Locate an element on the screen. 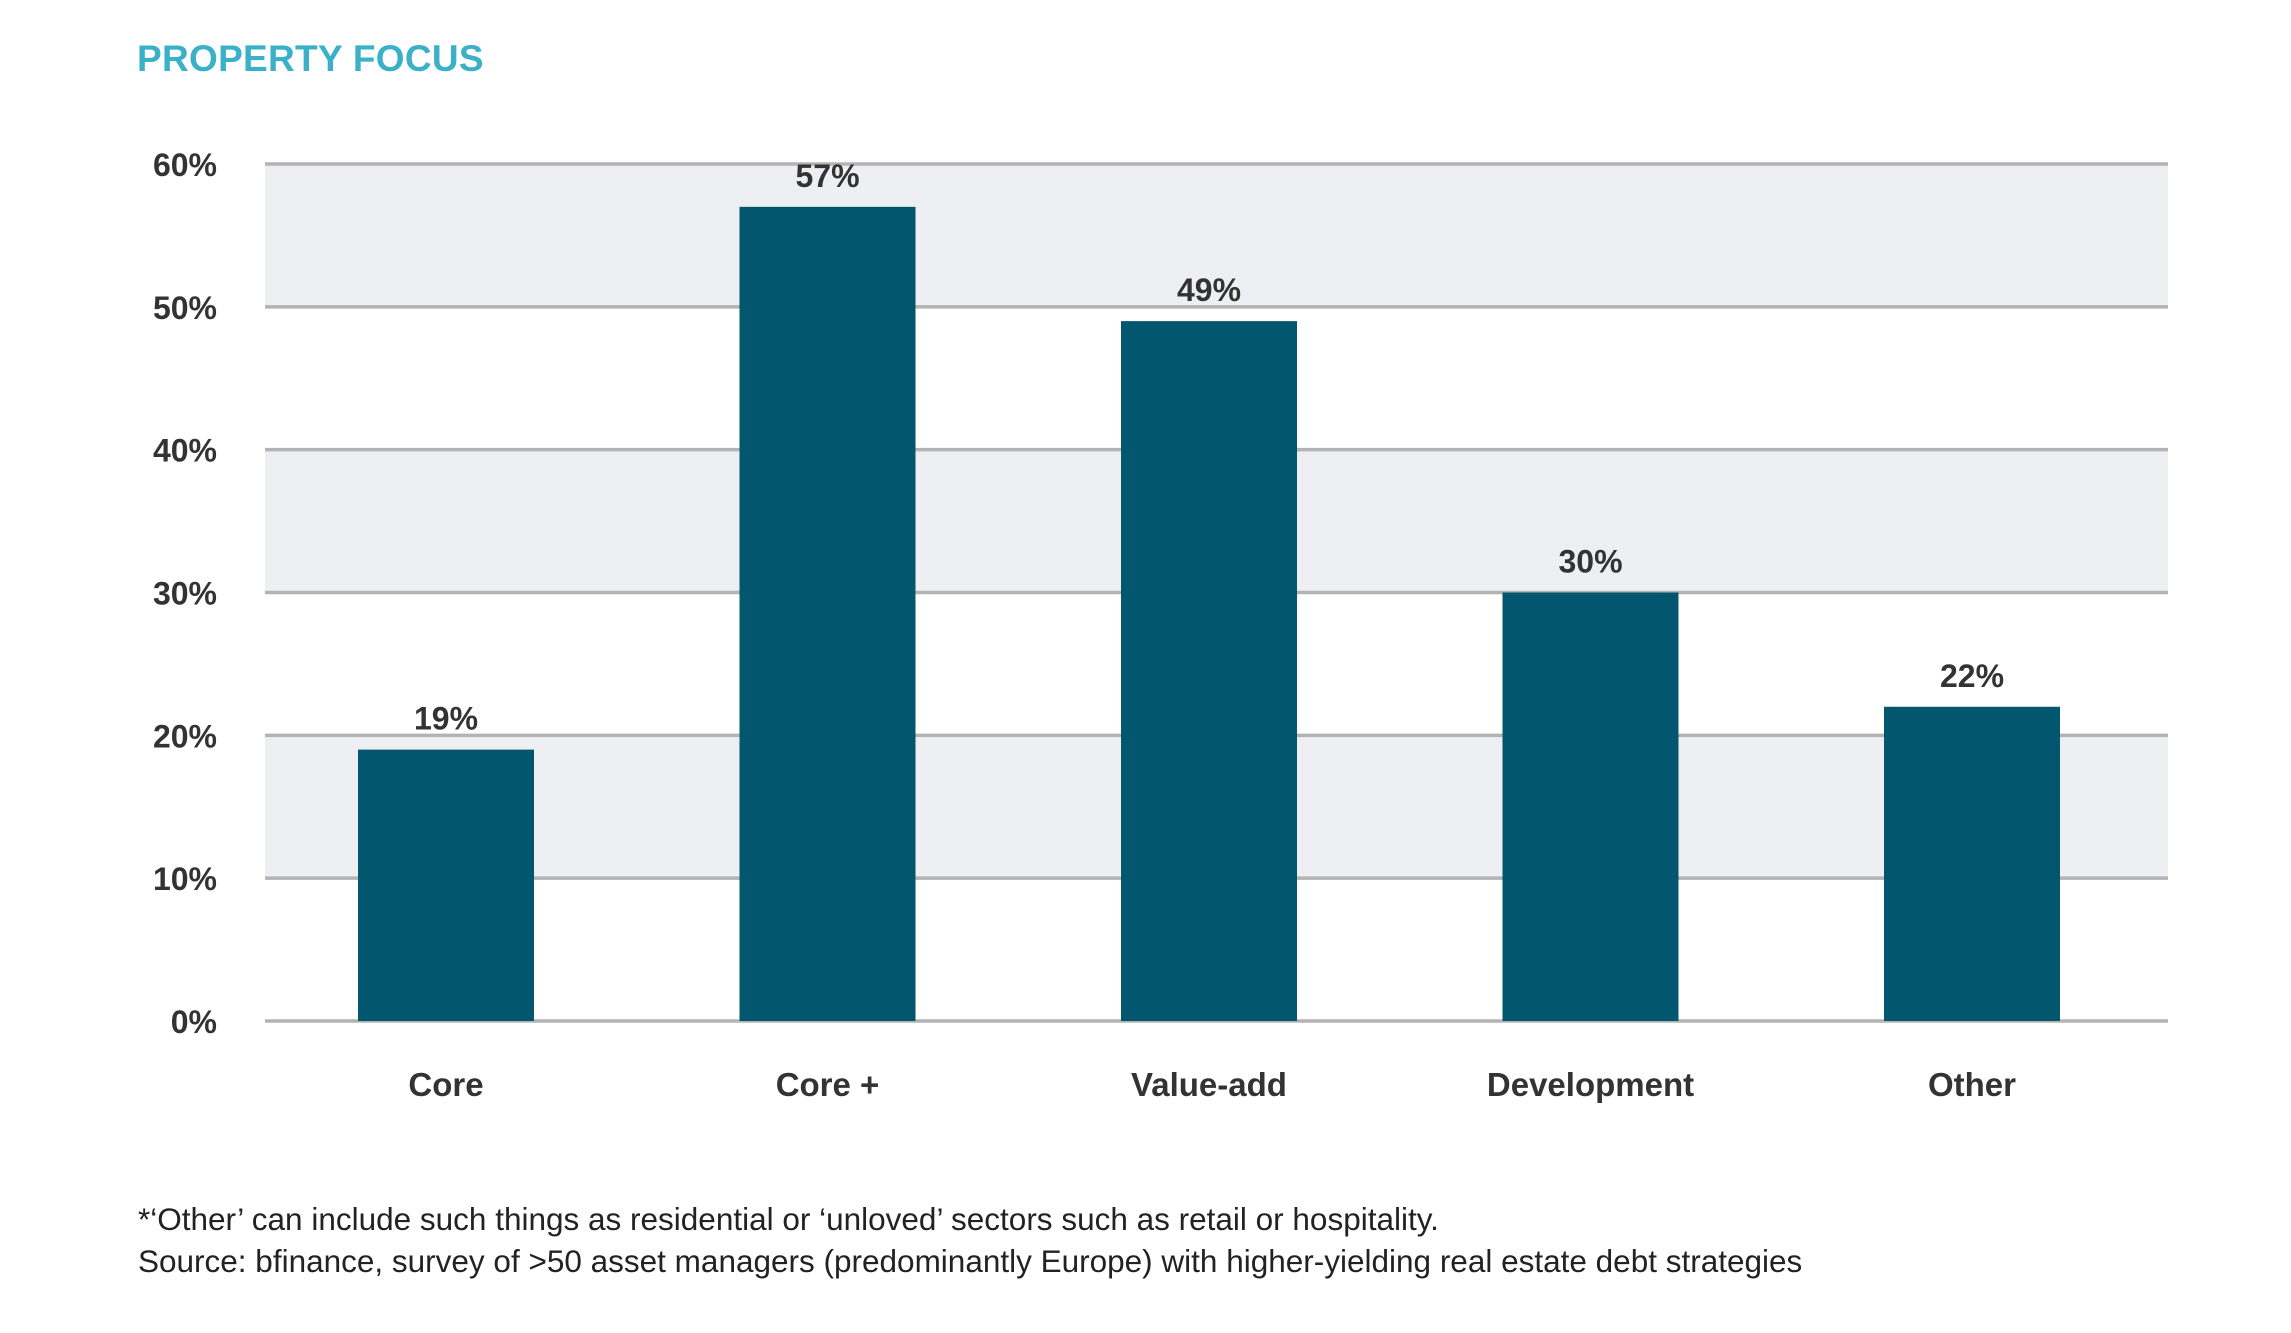 The image size is (2291, 1333). bar-other is located at coordinates (1972, 863).